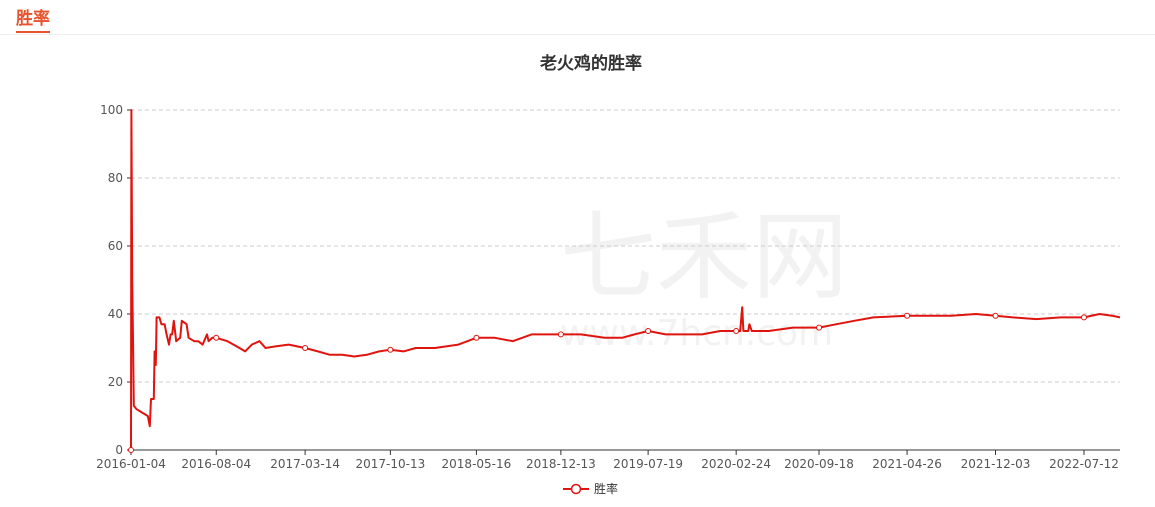 The height and width of the screenshot is (507, 1155). Describe the element at coordinates (907, 464) in the screenshot. I see `x-tick-label: 2021-04-26` at that location.